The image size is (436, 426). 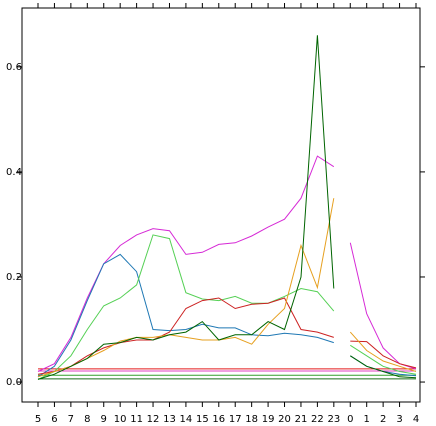 What do you see at coordinates (218, 419) in the screenshot?
I see `x-tick-label: 16` at bounding box center [218, 419].